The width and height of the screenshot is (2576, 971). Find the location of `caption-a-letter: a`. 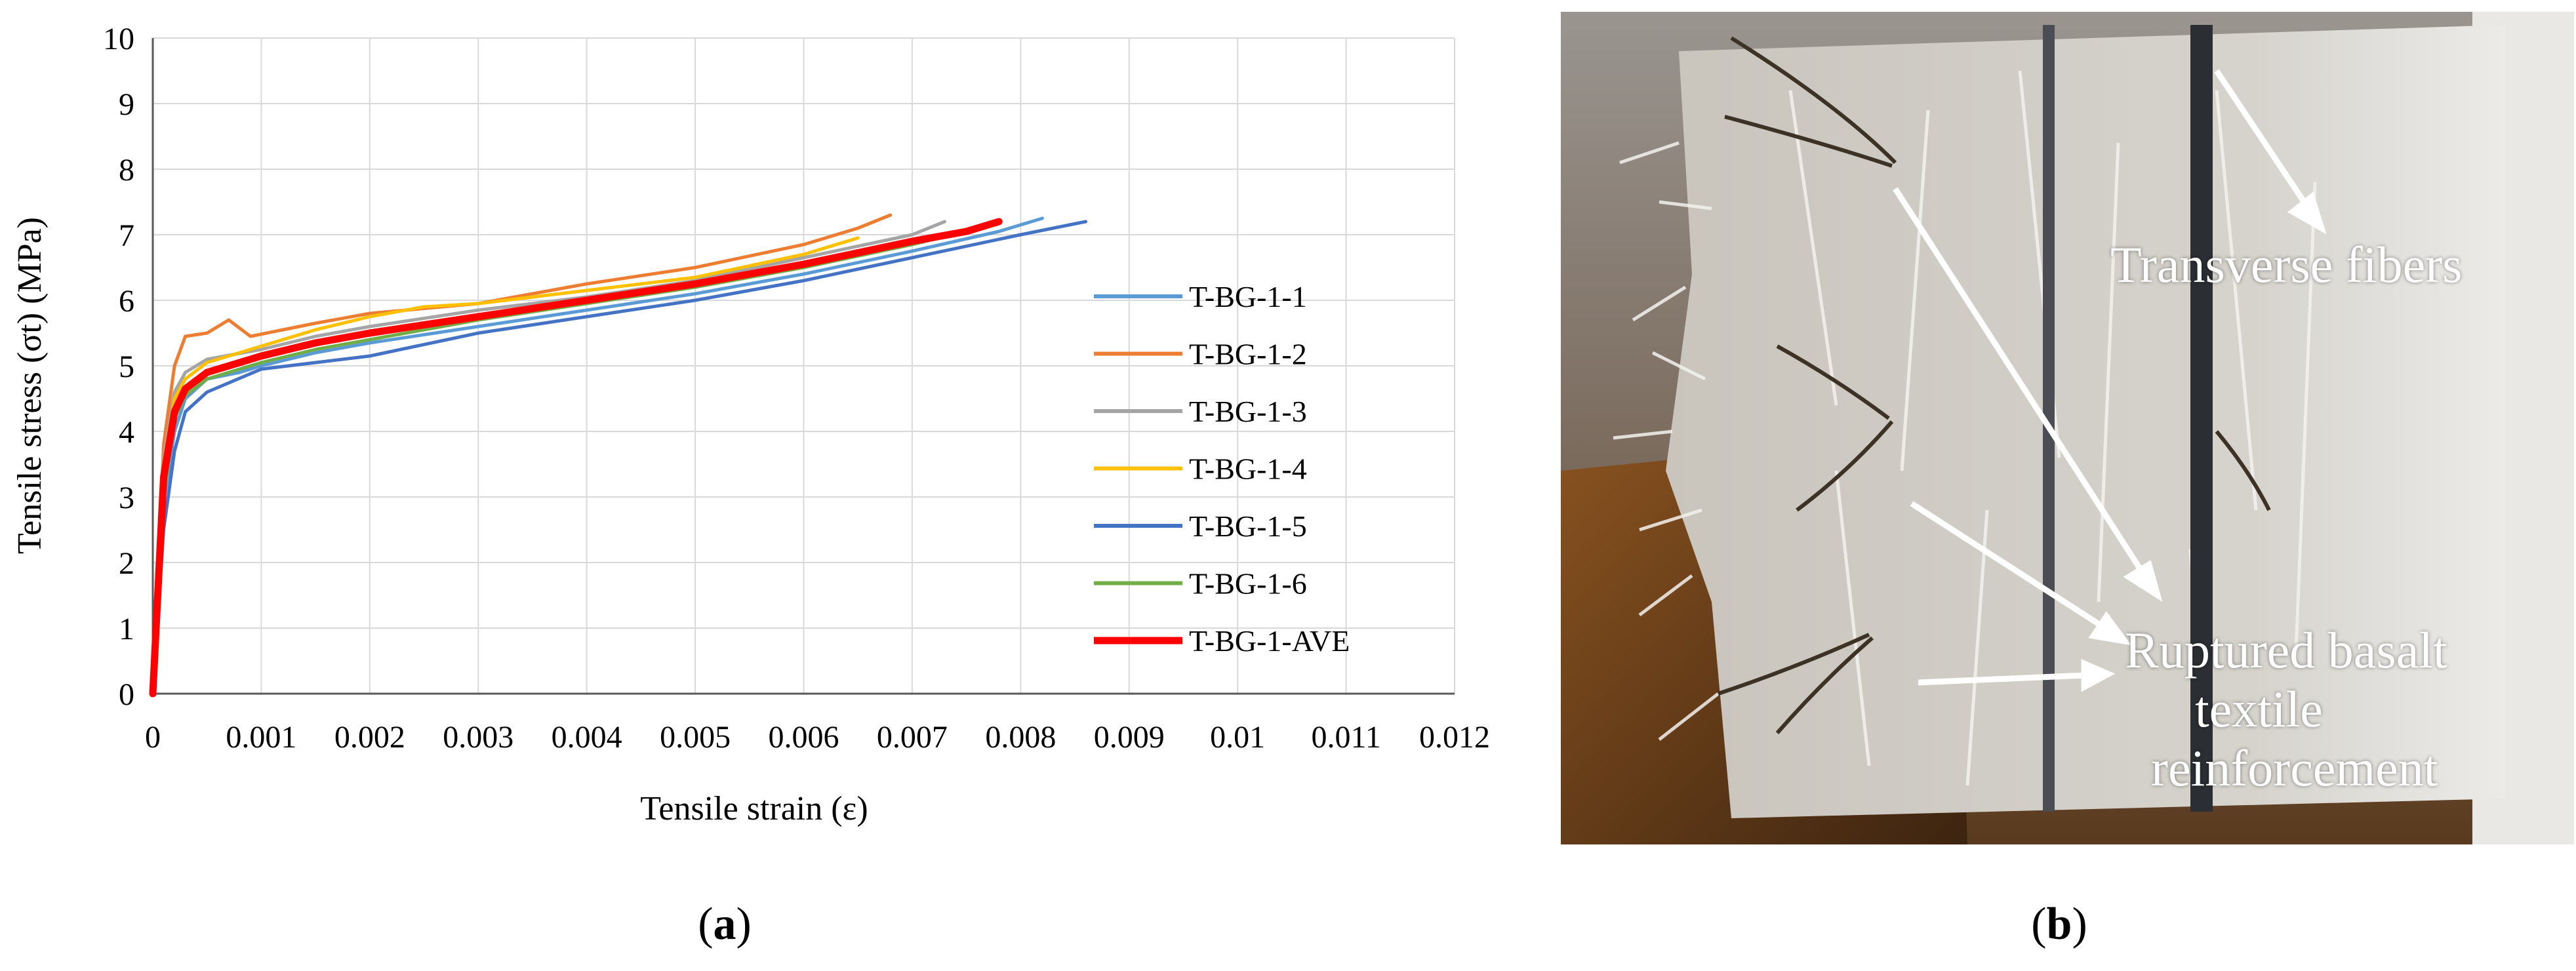

caption-a-letter: a is located at coordinates (724, 924).